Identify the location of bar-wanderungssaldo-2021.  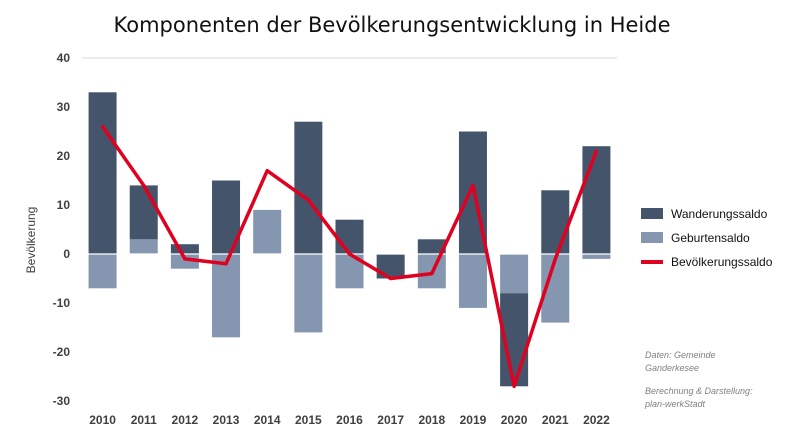
(555, 222).